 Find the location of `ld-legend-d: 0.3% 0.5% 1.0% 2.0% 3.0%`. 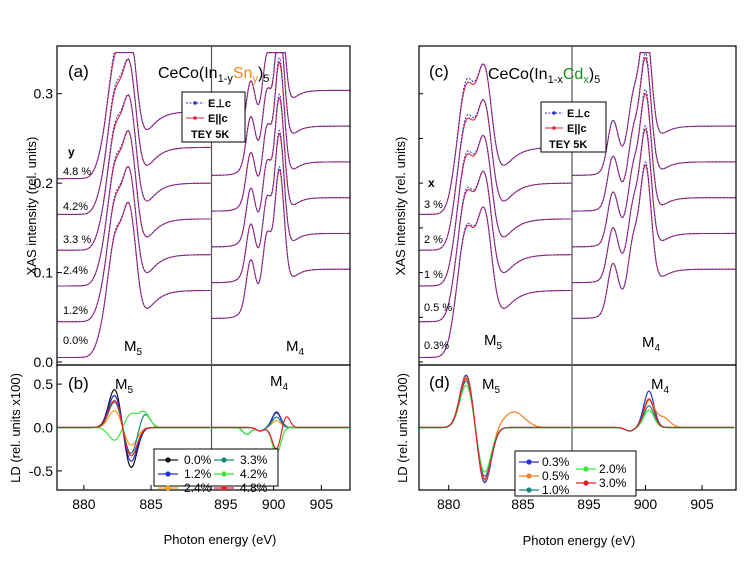

ld-legend-d: 0.3% 0.5% 1.0% 2.0% 3.0% is located at coordinates (575, 473).